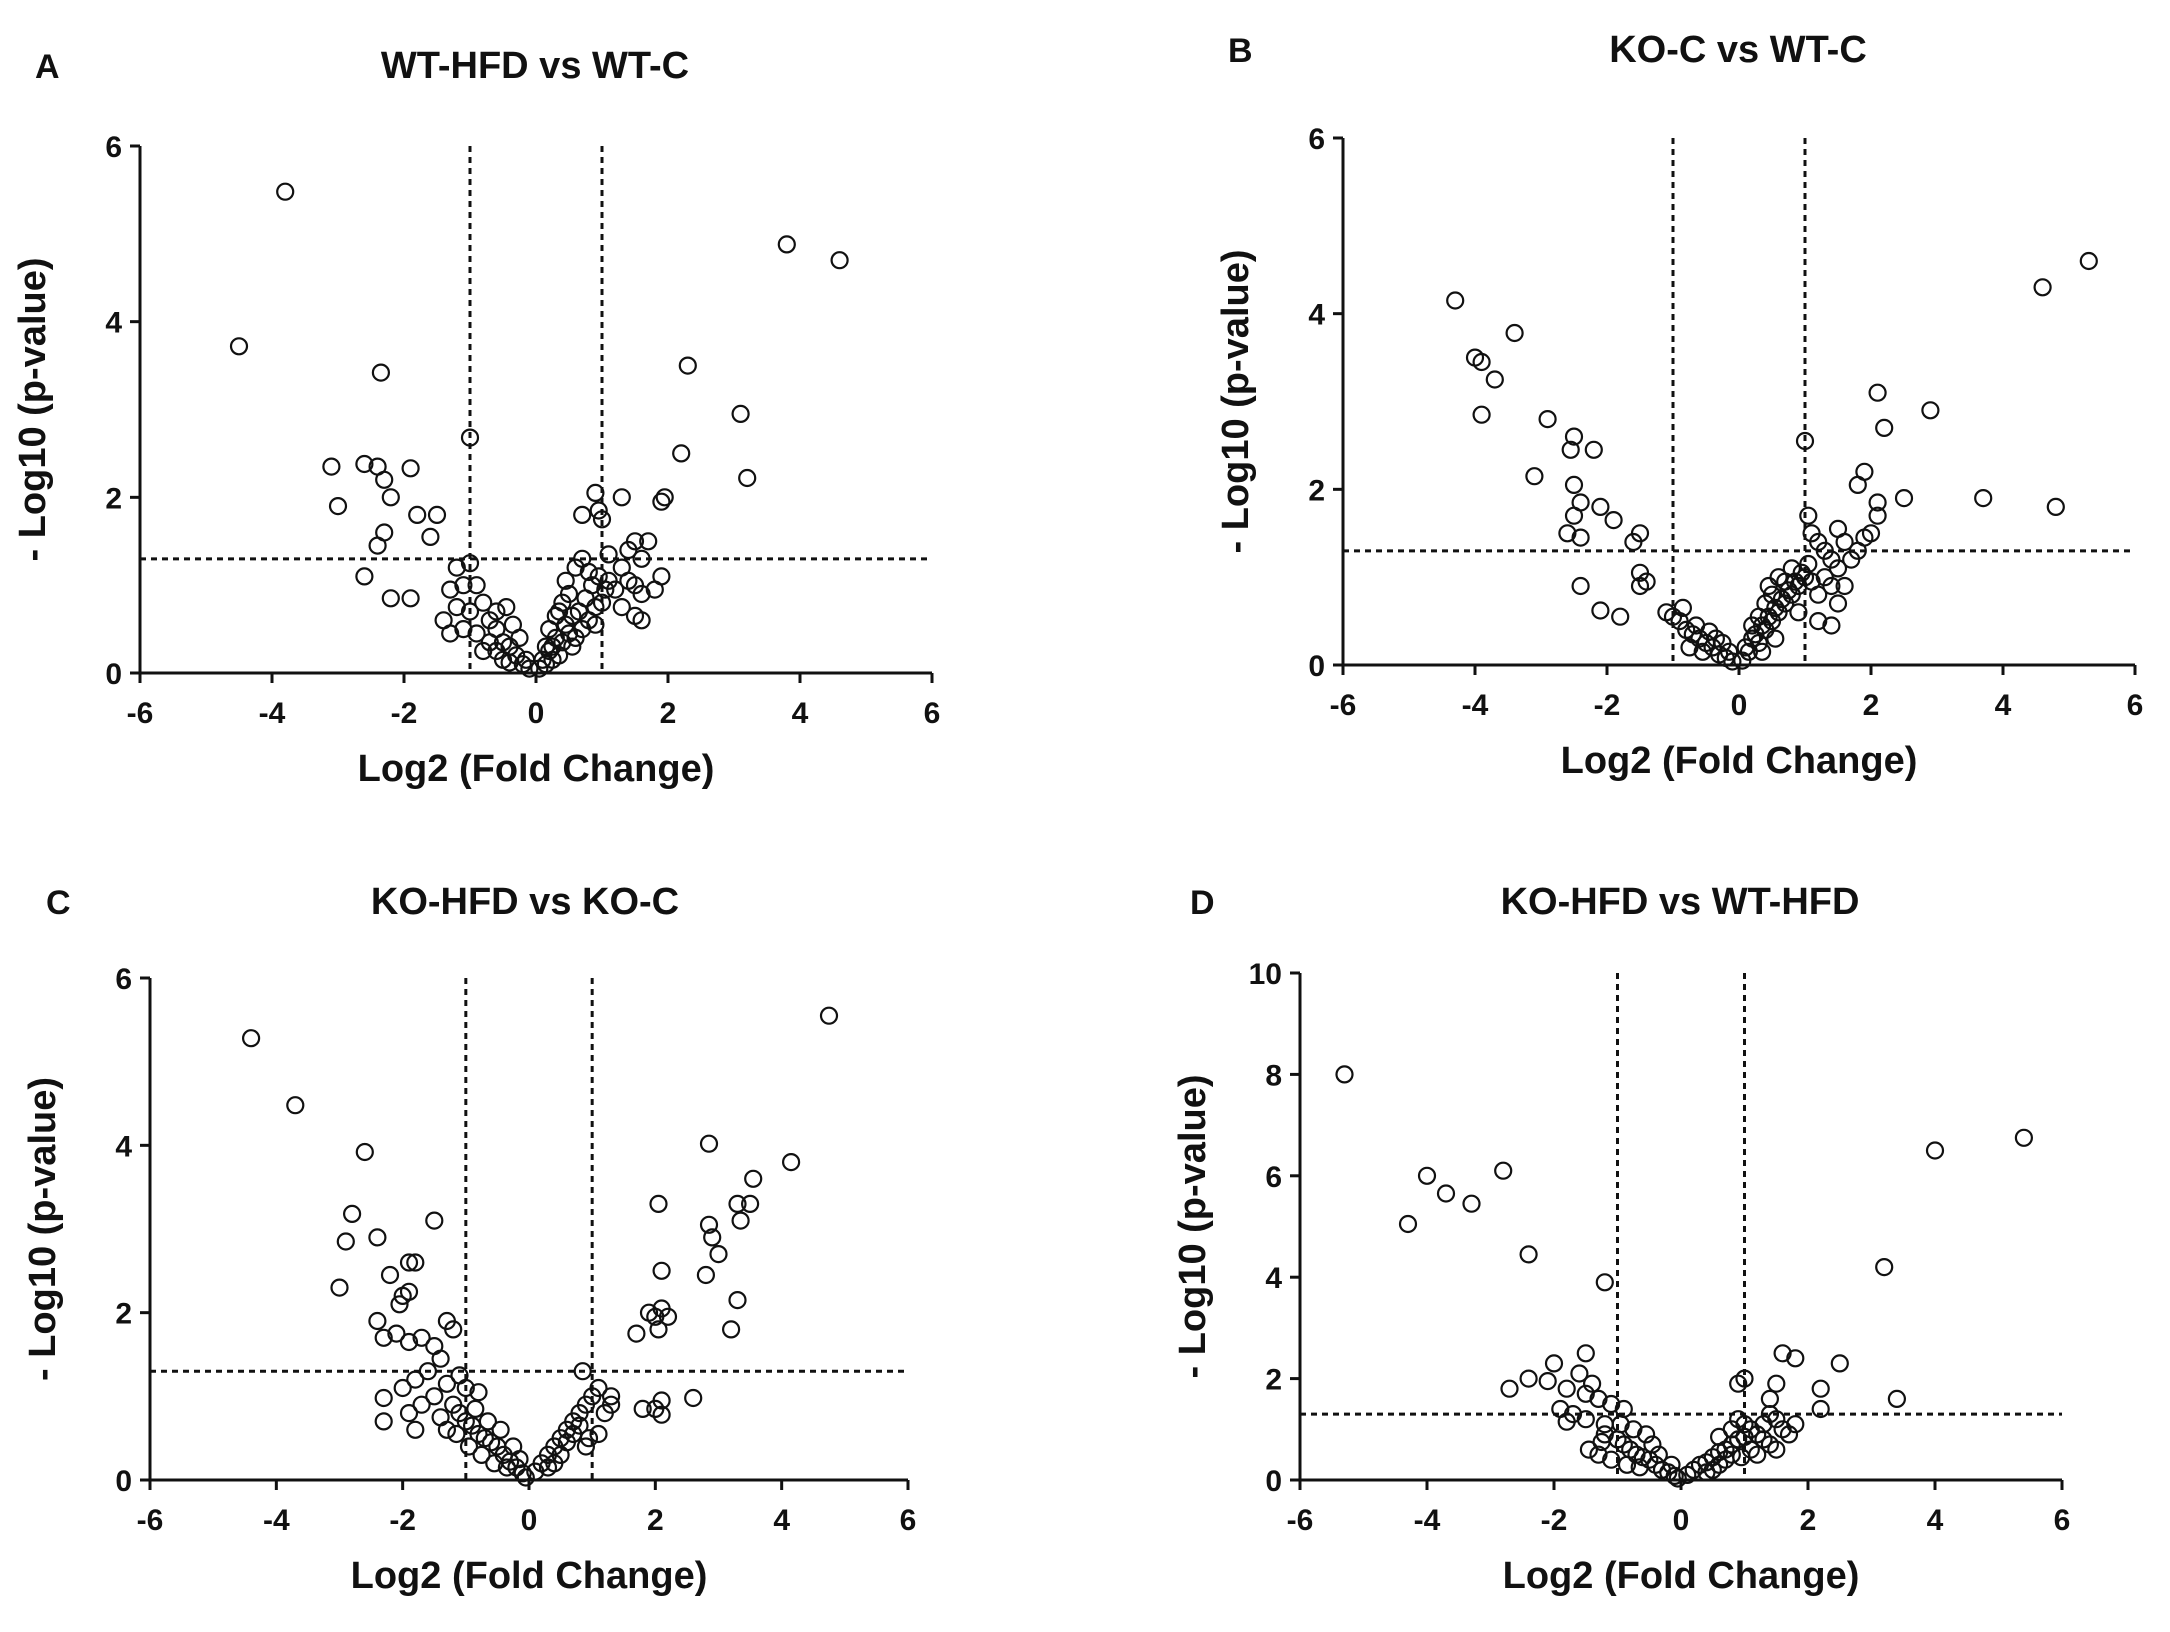 This screenshot has height=1632, width=2170. Describe the element at coordinates (1273, 1380) in the screenshot. I see `y-tick-label: 2` at that location.